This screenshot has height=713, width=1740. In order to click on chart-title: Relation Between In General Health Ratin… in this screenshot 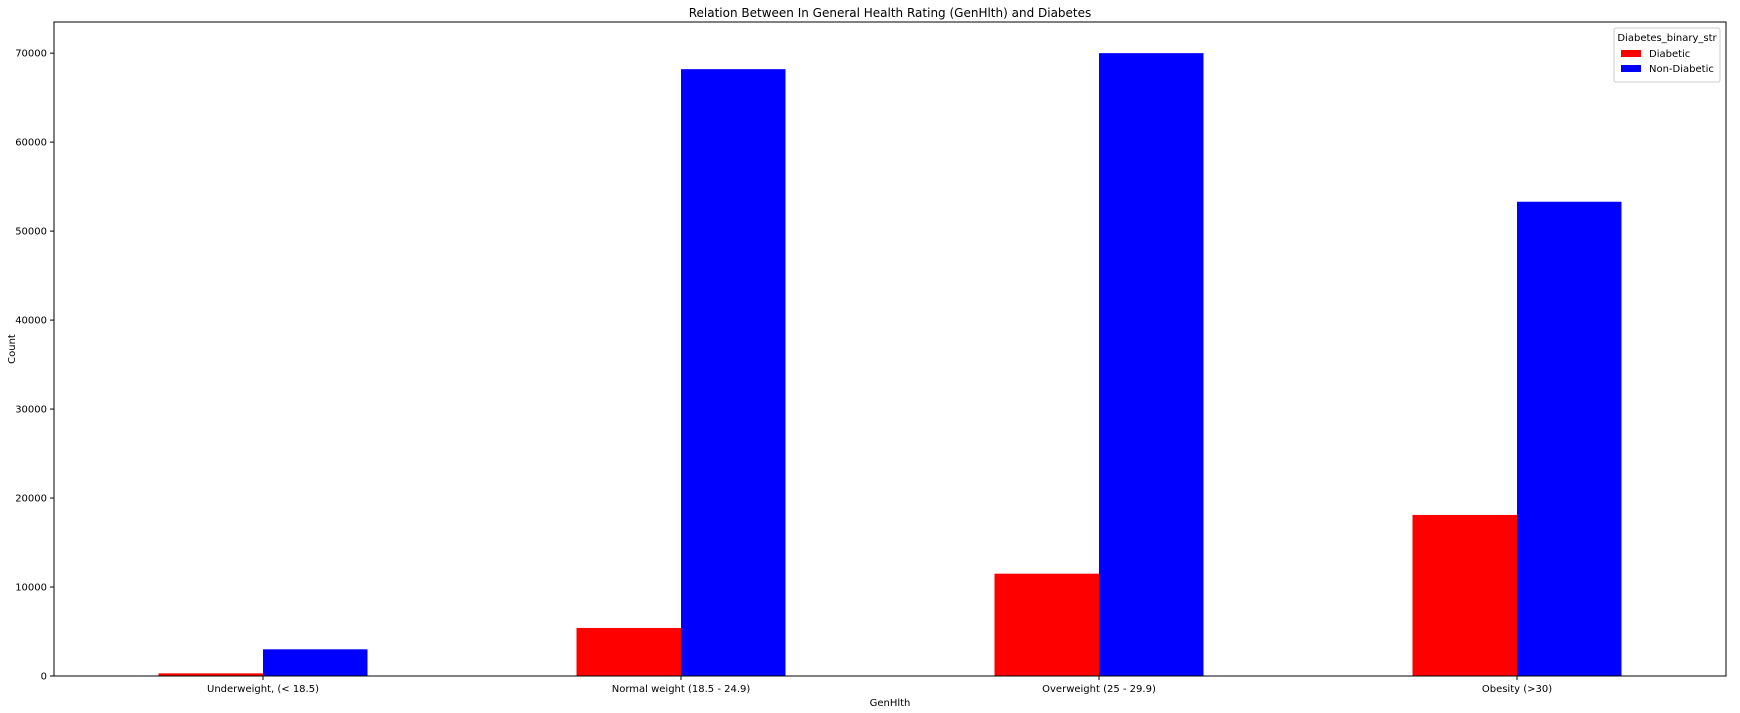, I will do `click(890, 13)`.